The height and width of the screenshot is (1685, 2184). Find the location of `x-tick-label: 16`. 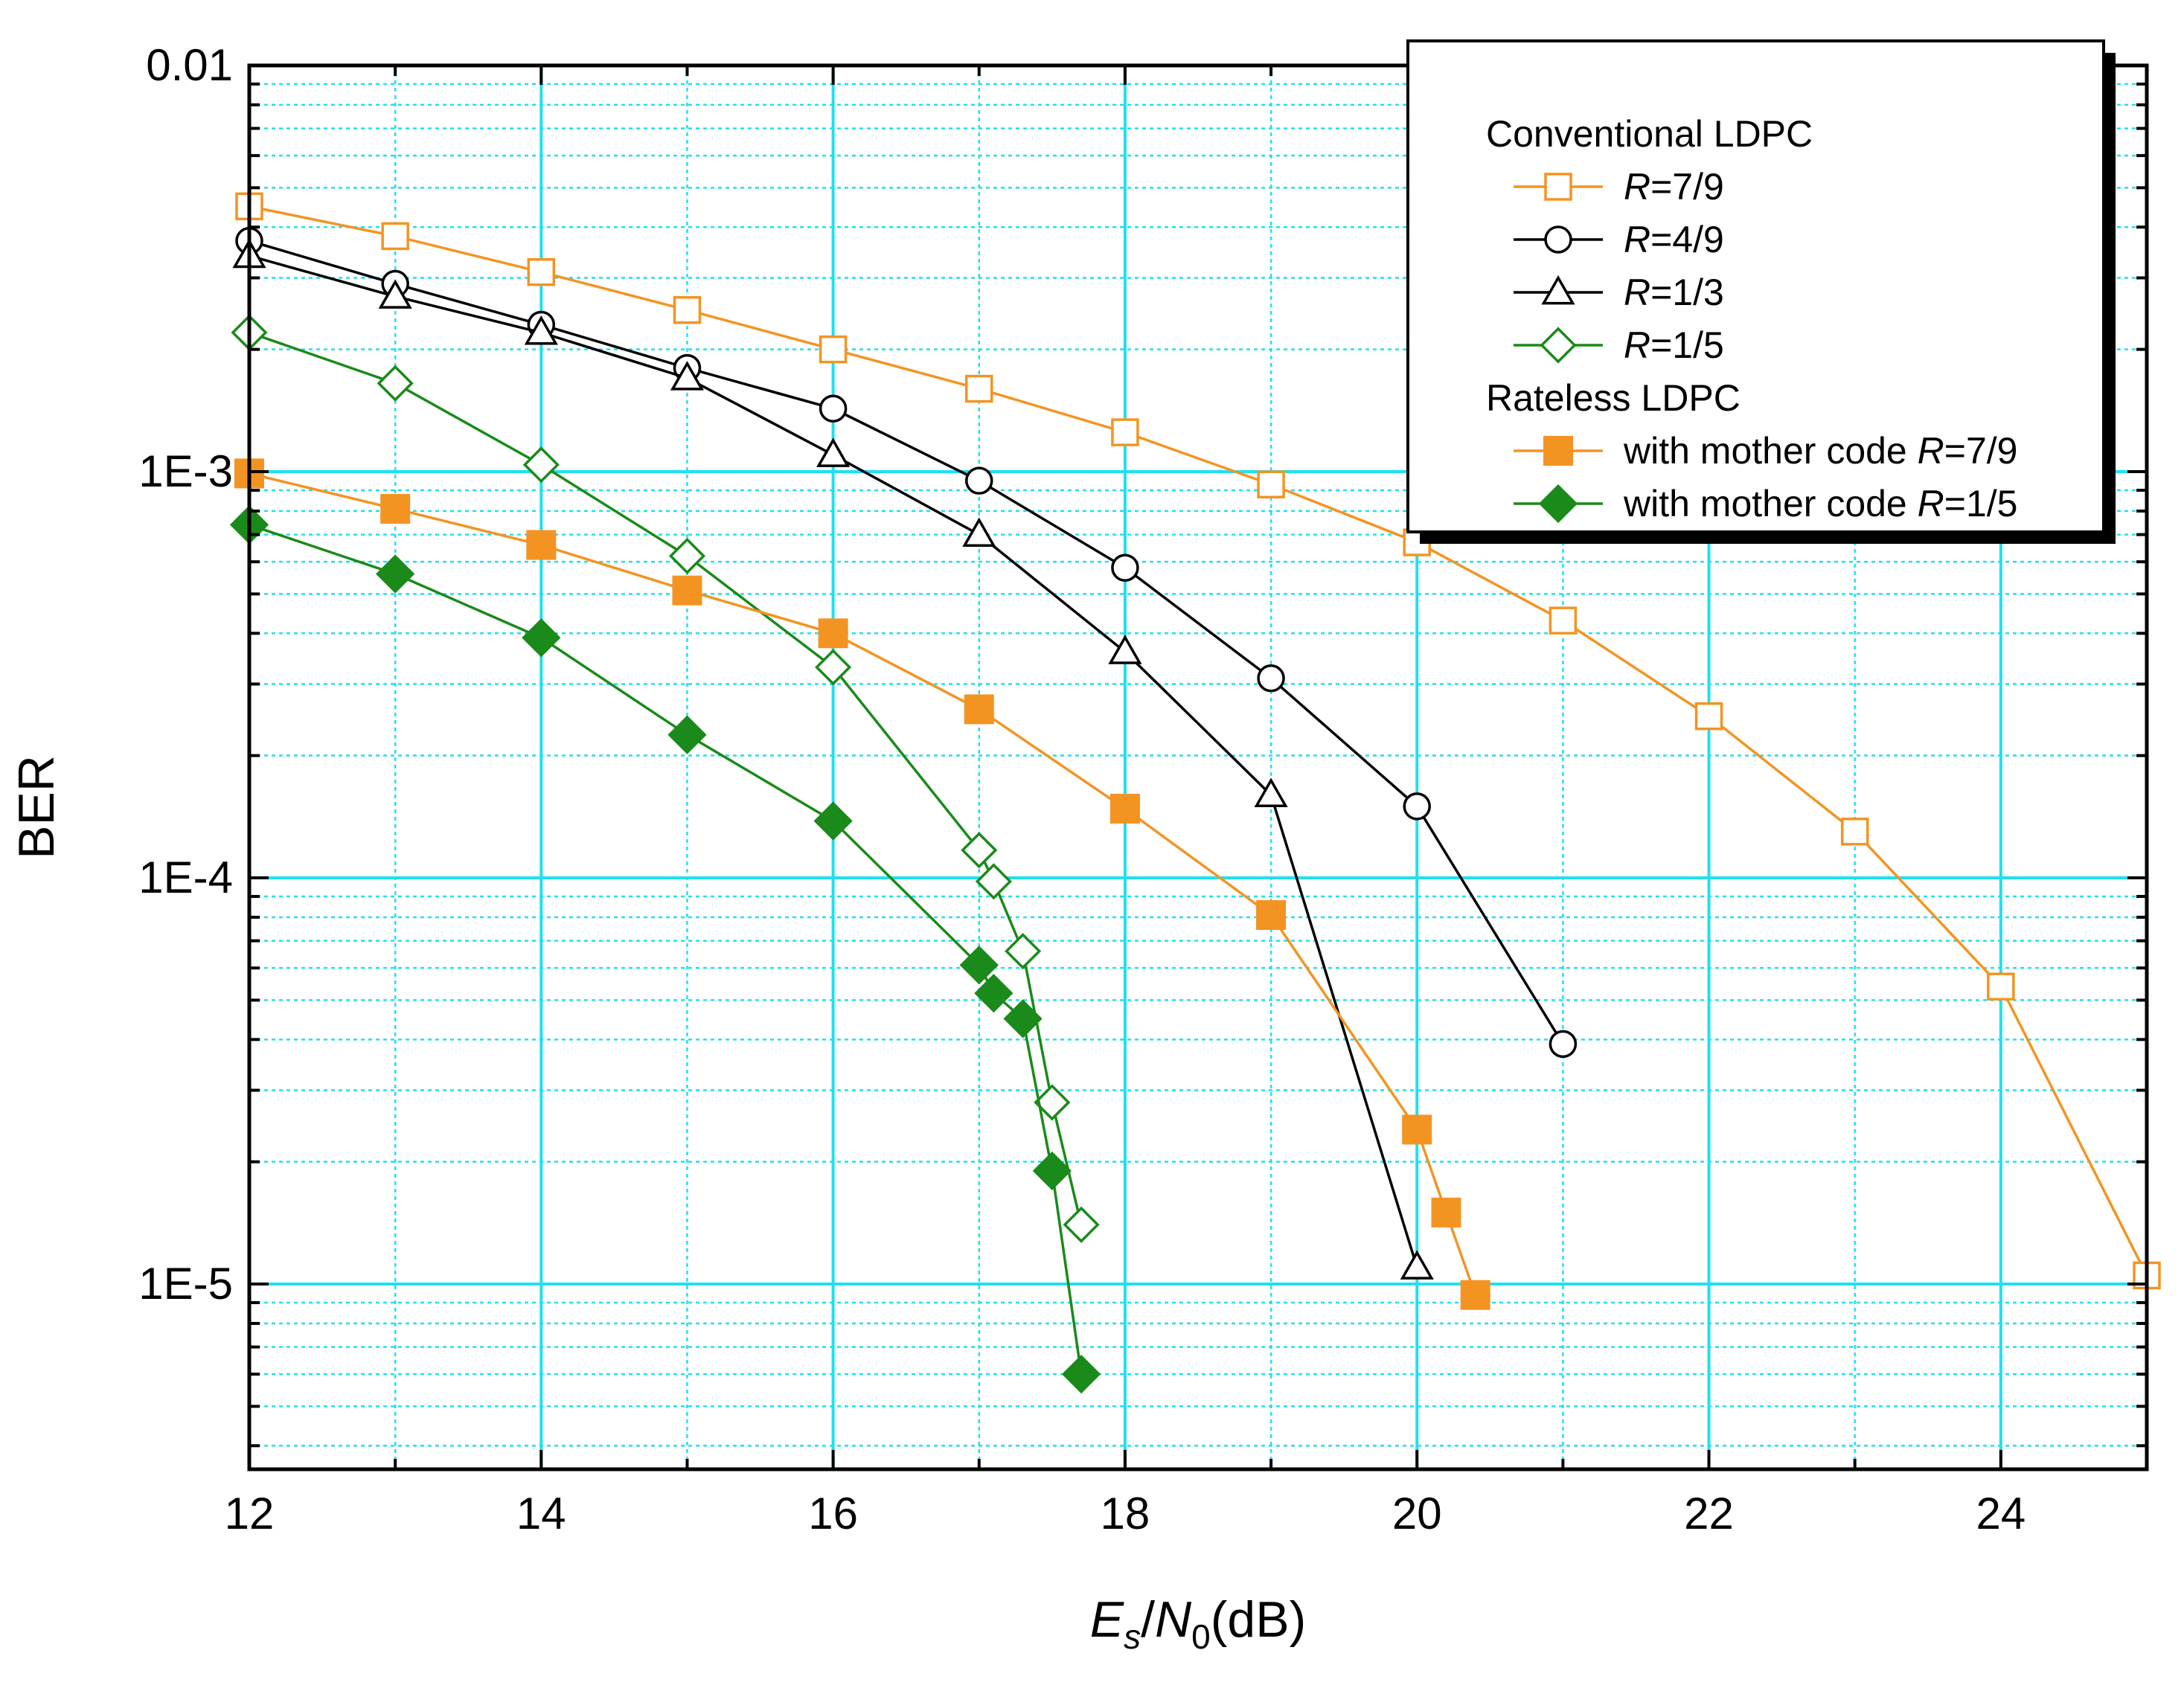

x-tick-label: 16 is located at coordinates (833, 1513).